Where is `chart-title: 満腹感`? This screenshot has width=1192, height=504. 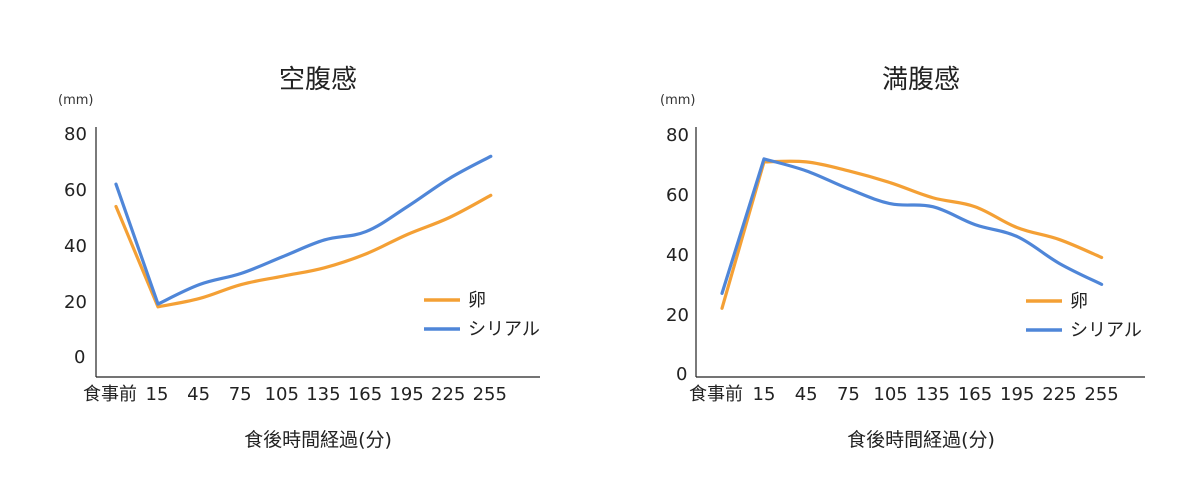 chart-title: 満腹感 is located at coordinates (921, 80).